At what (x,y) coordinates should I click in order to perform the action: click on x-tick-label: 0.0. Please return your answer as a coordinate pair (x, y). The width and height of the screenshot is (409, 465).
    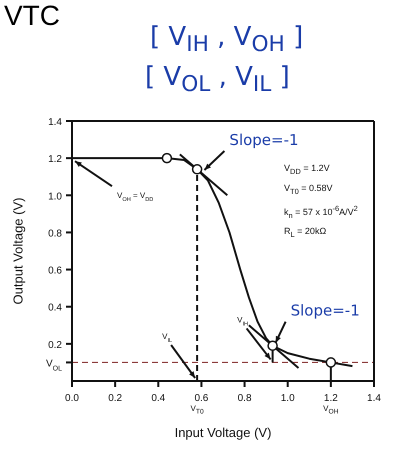
    Looking at the image, I should click on (72, 398).